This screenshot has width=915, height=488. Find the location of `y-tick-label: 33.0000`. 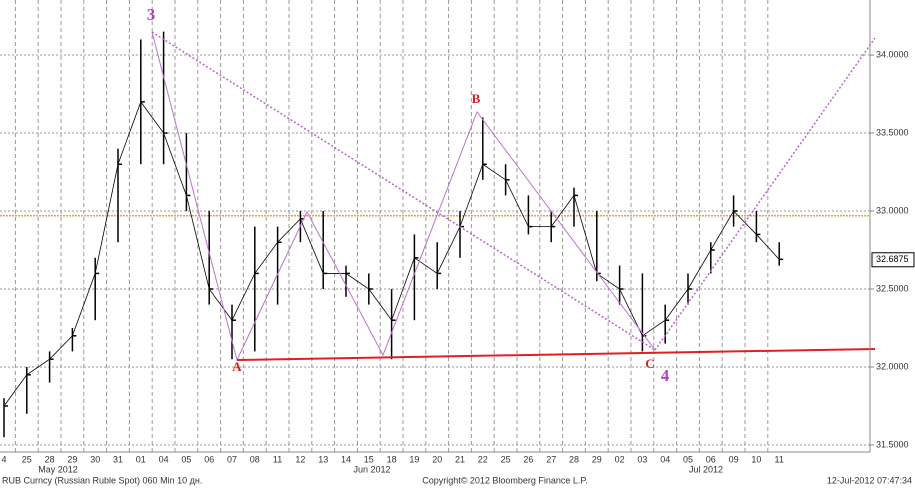

y-tick-label: 33.0000 is located at coordinates (892, 210).